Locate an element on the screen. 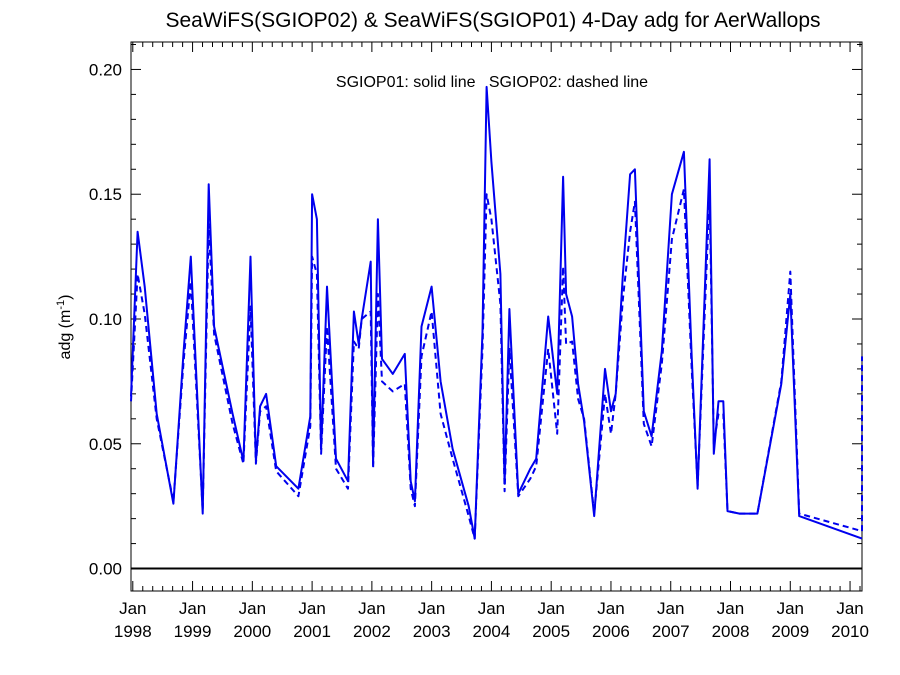 Image resolution: width=900 pixels, height=675 pixels. legend-annotation: SGIOP01: solid line SGIOP02: dashed line is located at coordinates (492, 82).